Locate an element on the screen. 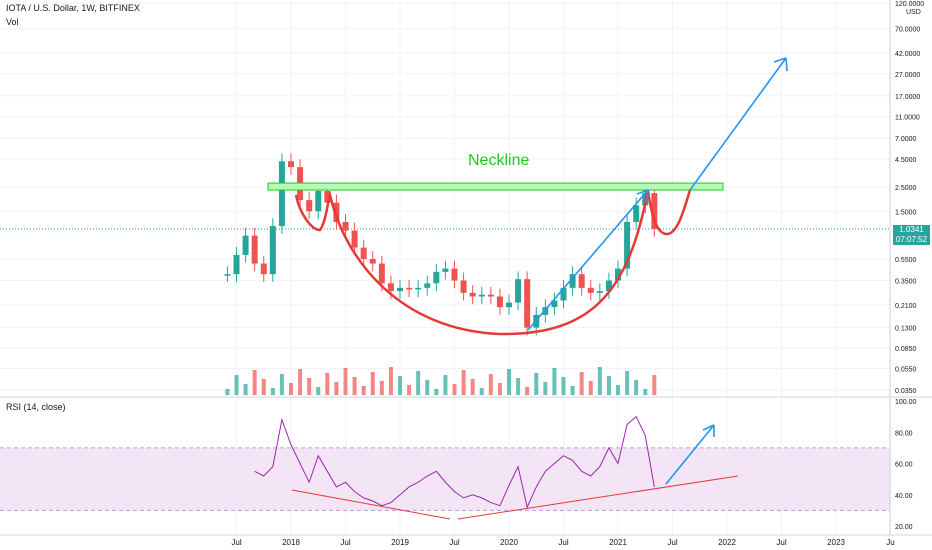 Image resolution: width=932 pixels, height=550 pixels. rsi-label: RSI (14, close) is located at coordinates (36, 407).